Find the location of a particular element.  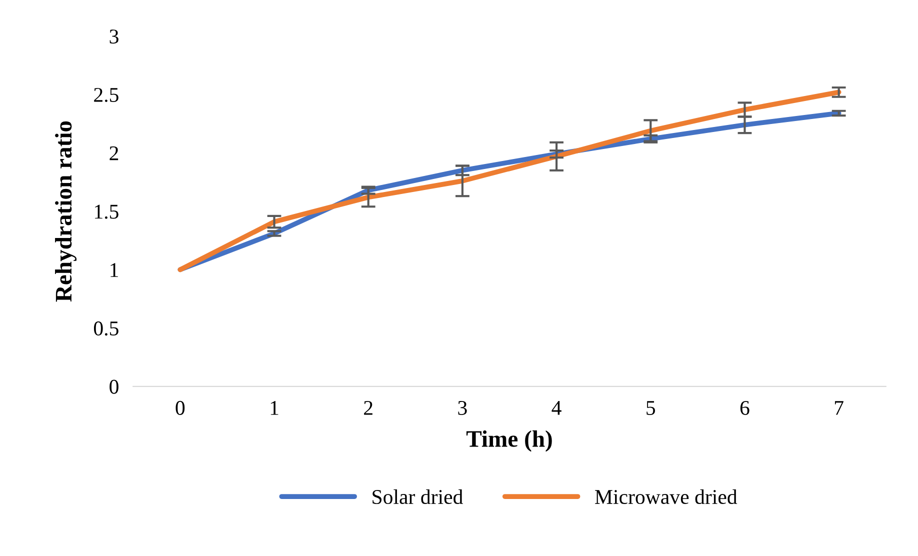

x-tick-label: 7 is located at coordinates (839, 408).